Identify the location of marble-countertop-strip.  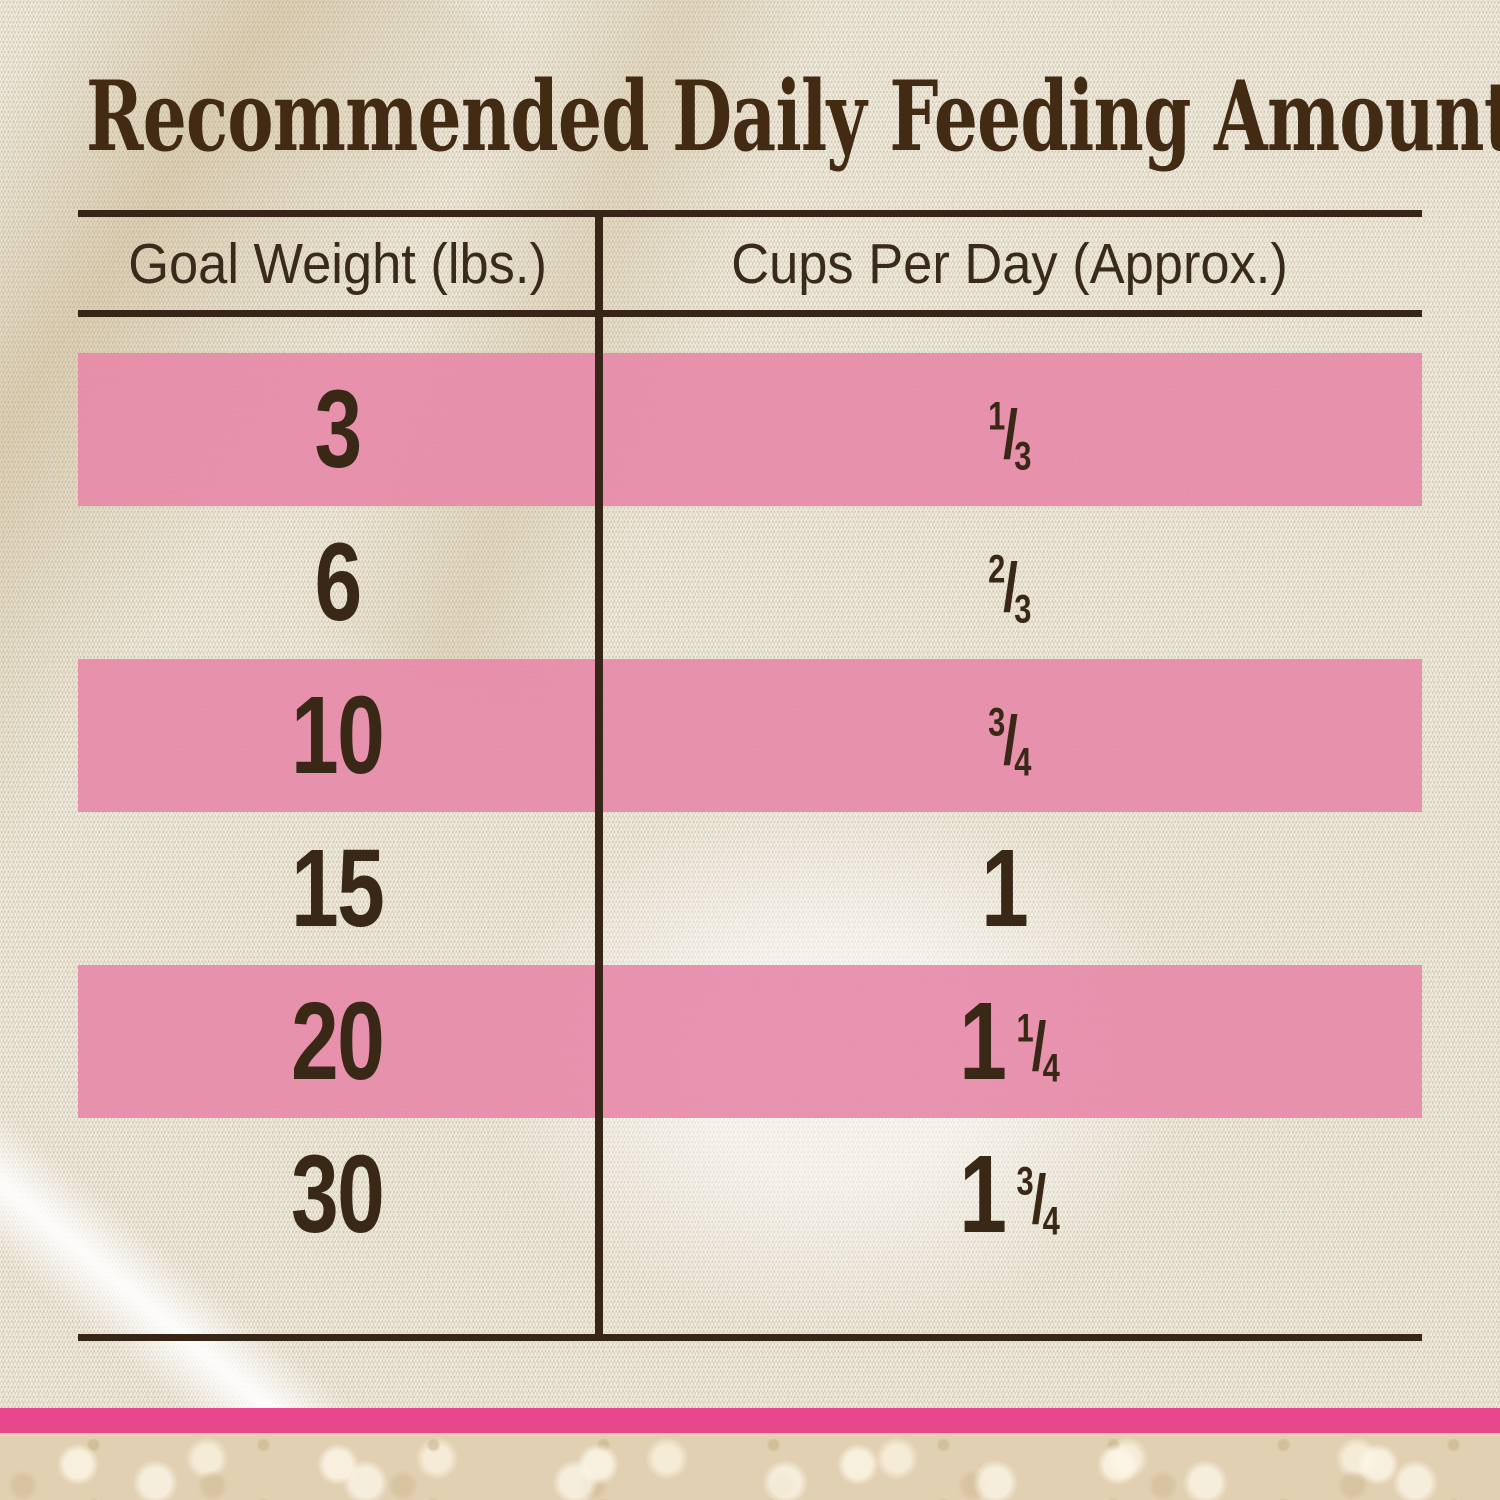
(750, 1466).